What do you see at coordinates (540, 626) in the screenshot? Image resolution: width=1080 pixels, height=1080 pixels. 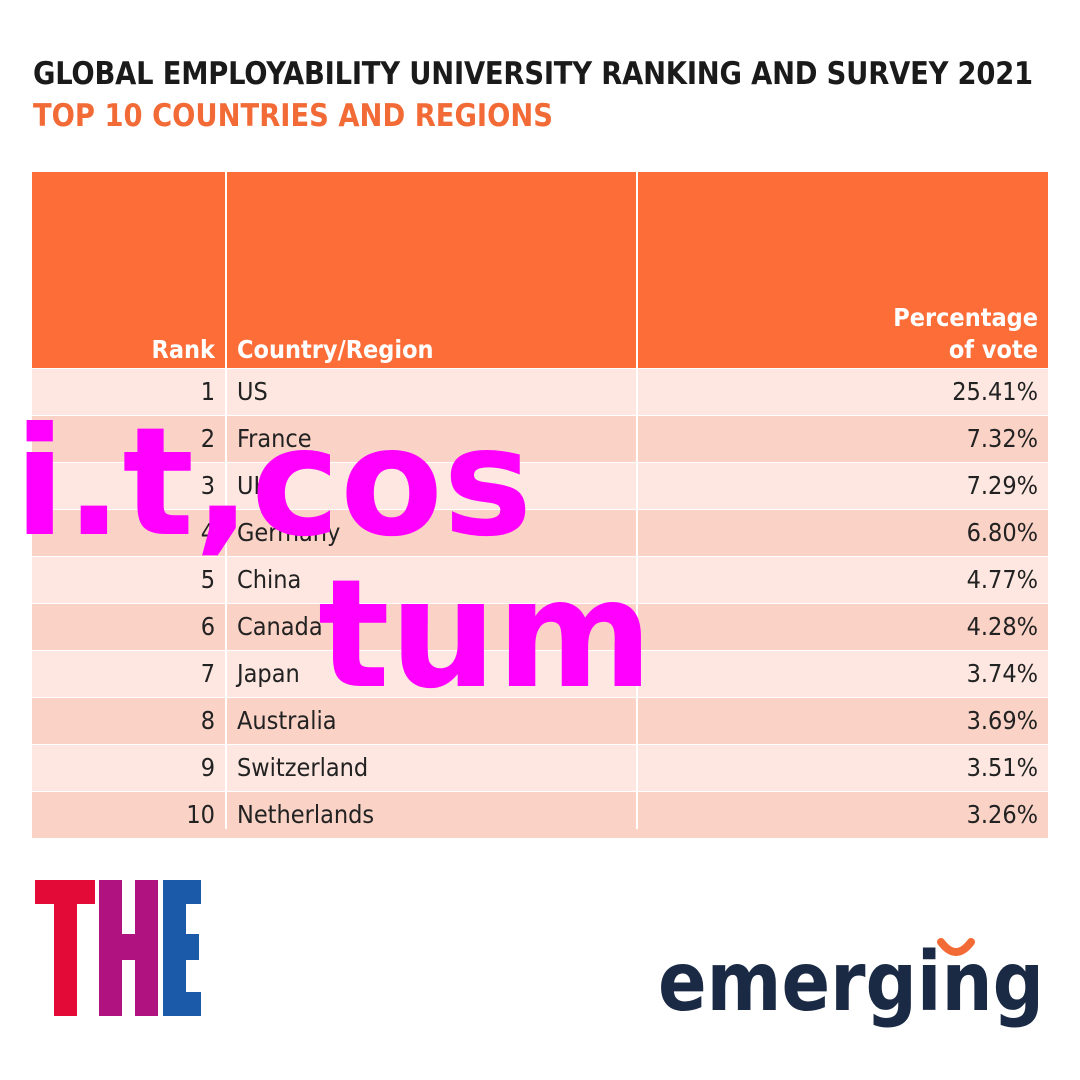 I see `table-row: 6 Canada 4.28%` at bounding box center [540, 626].